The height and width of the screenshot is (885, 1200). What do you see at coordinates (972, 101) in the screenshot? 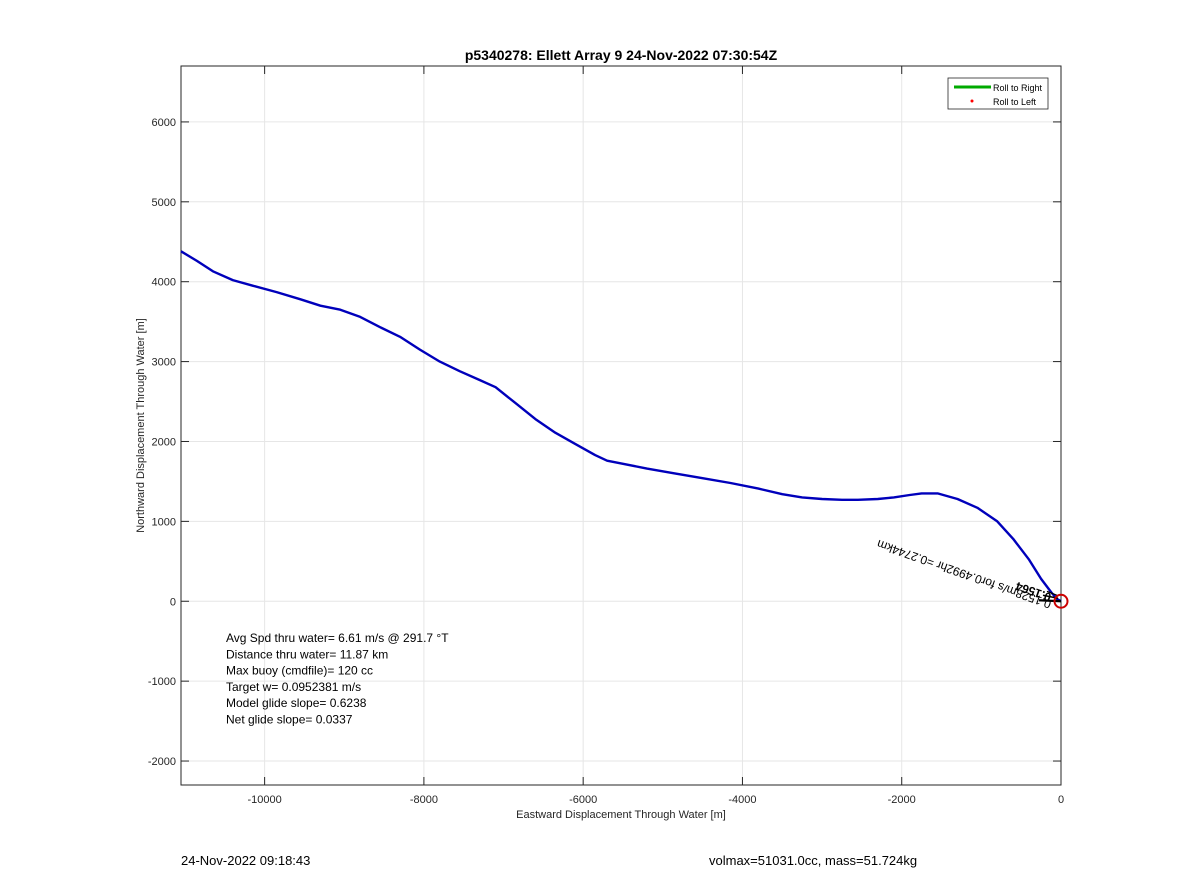
I see `legend-swatch-dot` at bounding box center [972, 101].